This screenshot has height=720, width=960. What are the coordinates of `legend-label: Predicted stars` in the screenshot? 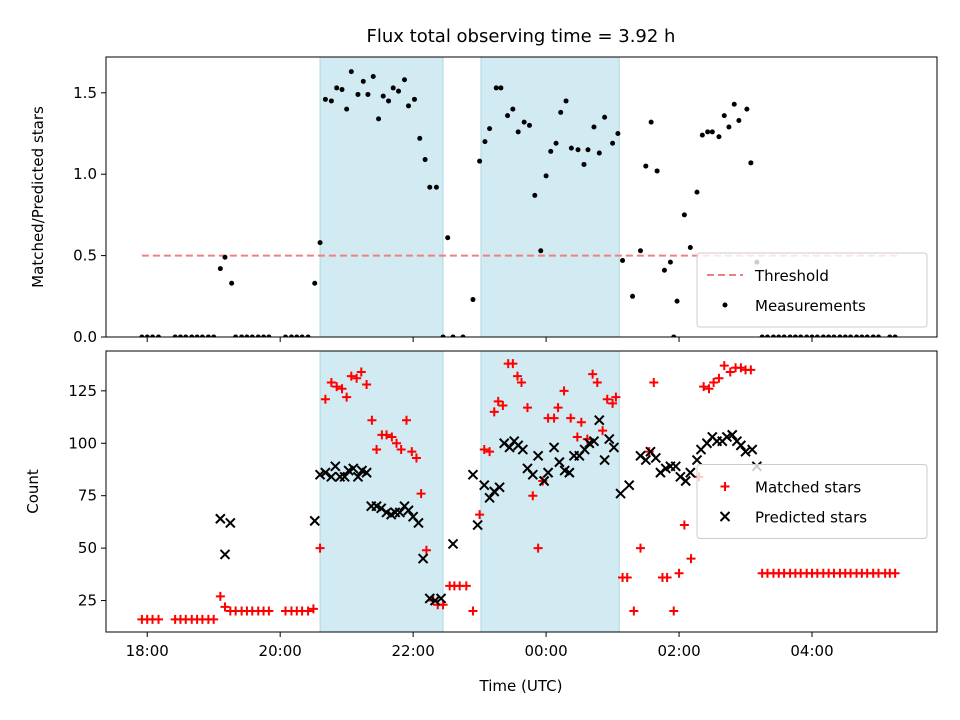 It's located at (811, 518).